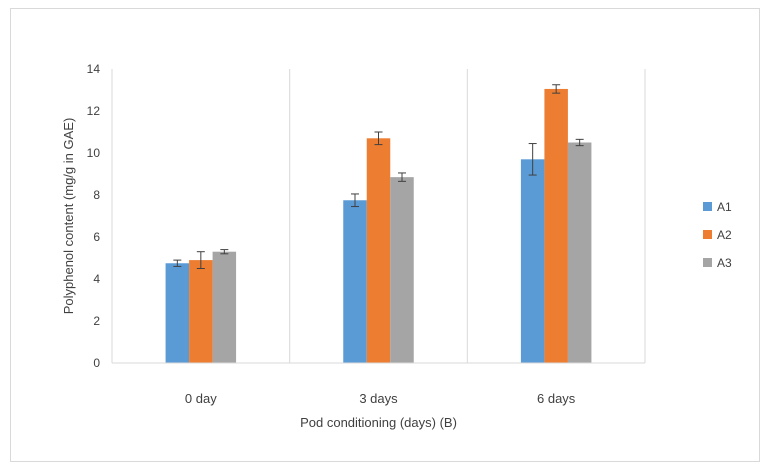 The image size is (773, 474). I want to click on y-tick-label: 12, so click(94, 111).